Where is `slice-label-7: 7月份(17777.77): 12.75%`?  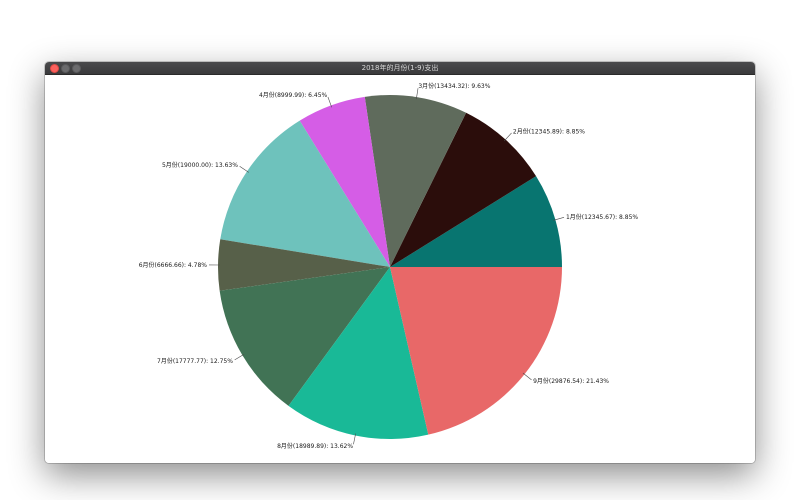
slice-label-7: 7月份(17777.77): 12.75% is located at coordinates (195, 361).